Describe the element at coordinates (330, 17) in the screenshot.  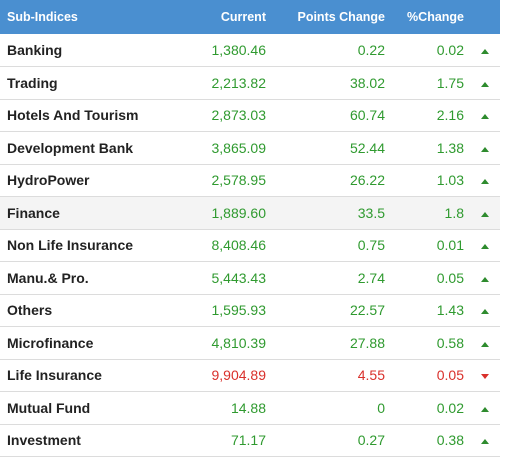
I see `column-header-points-change: Points Change` at that location.